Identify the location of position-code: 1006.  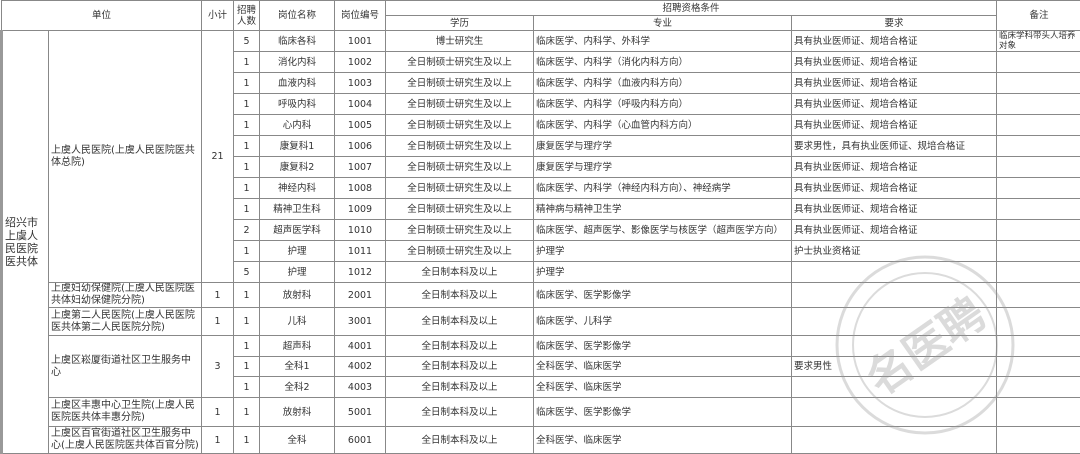
(360, 146).